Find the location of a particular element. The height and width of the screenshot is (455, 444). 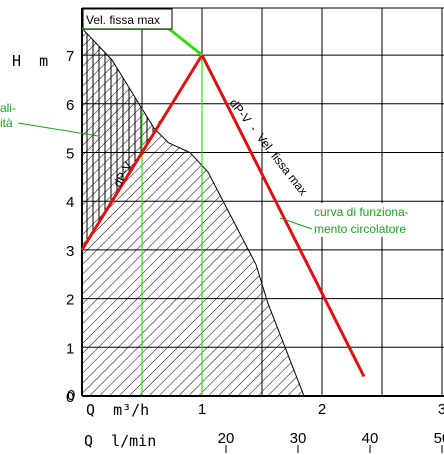

y-tick-label: 3 is located at coordinates (70, 251).